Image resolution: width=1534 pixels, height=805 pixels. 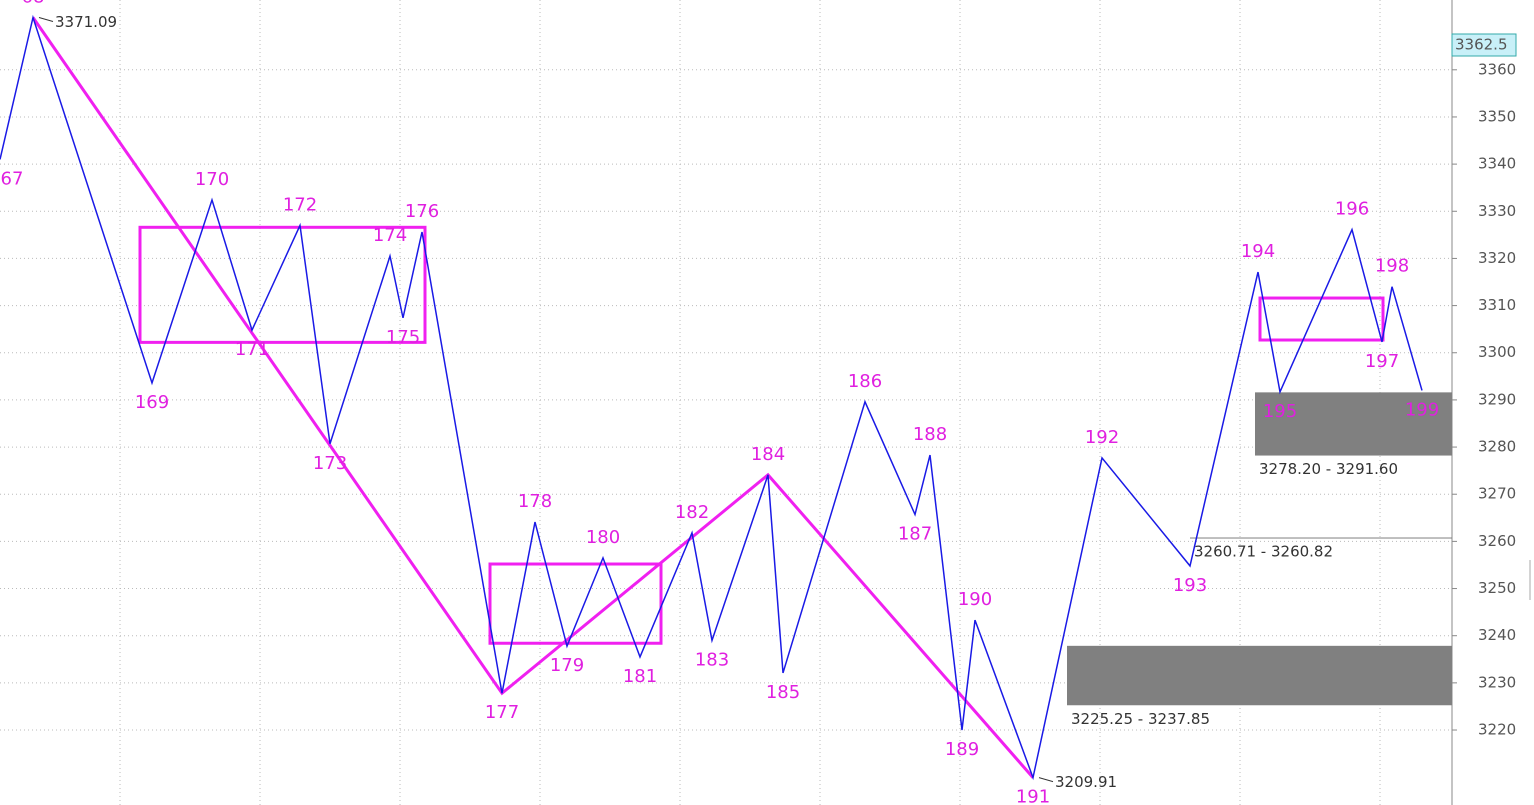 What do you see at coordinates (403, 337) in the screenshot?
I see `pivot-label: 175` at bounding box center [403, 337].